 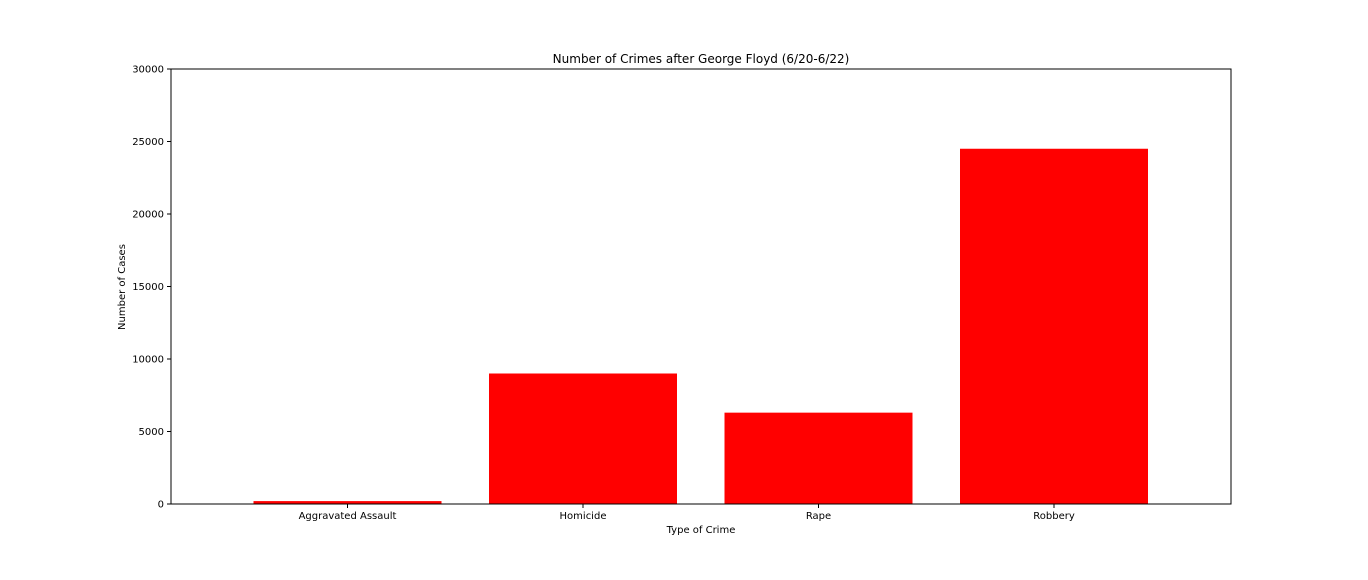 I want to click on y-tick-label: 25000, so click(x=148, y=142).